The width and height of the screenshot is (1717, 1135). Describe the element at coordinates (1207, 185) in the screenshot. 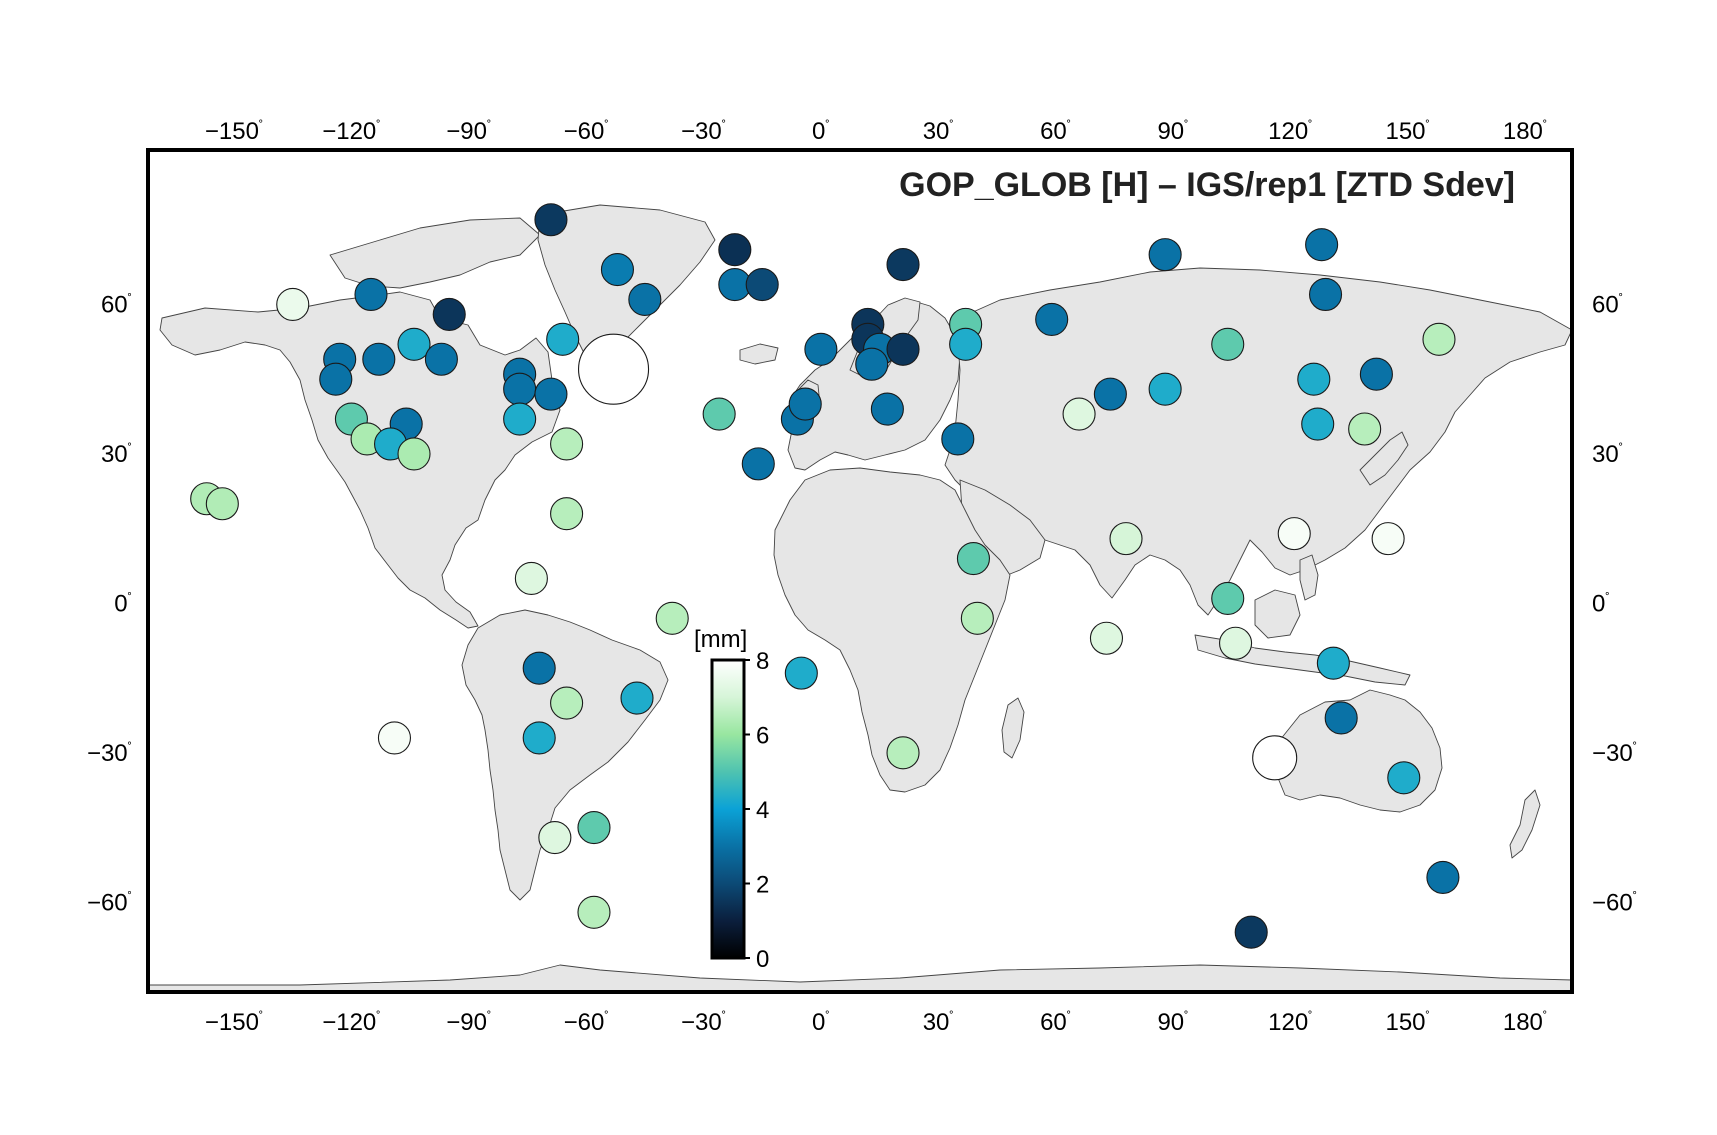

I see `map-title: GOP_GLOB [H] – IGS/rep1 [ZTD Sdev]` at that location.